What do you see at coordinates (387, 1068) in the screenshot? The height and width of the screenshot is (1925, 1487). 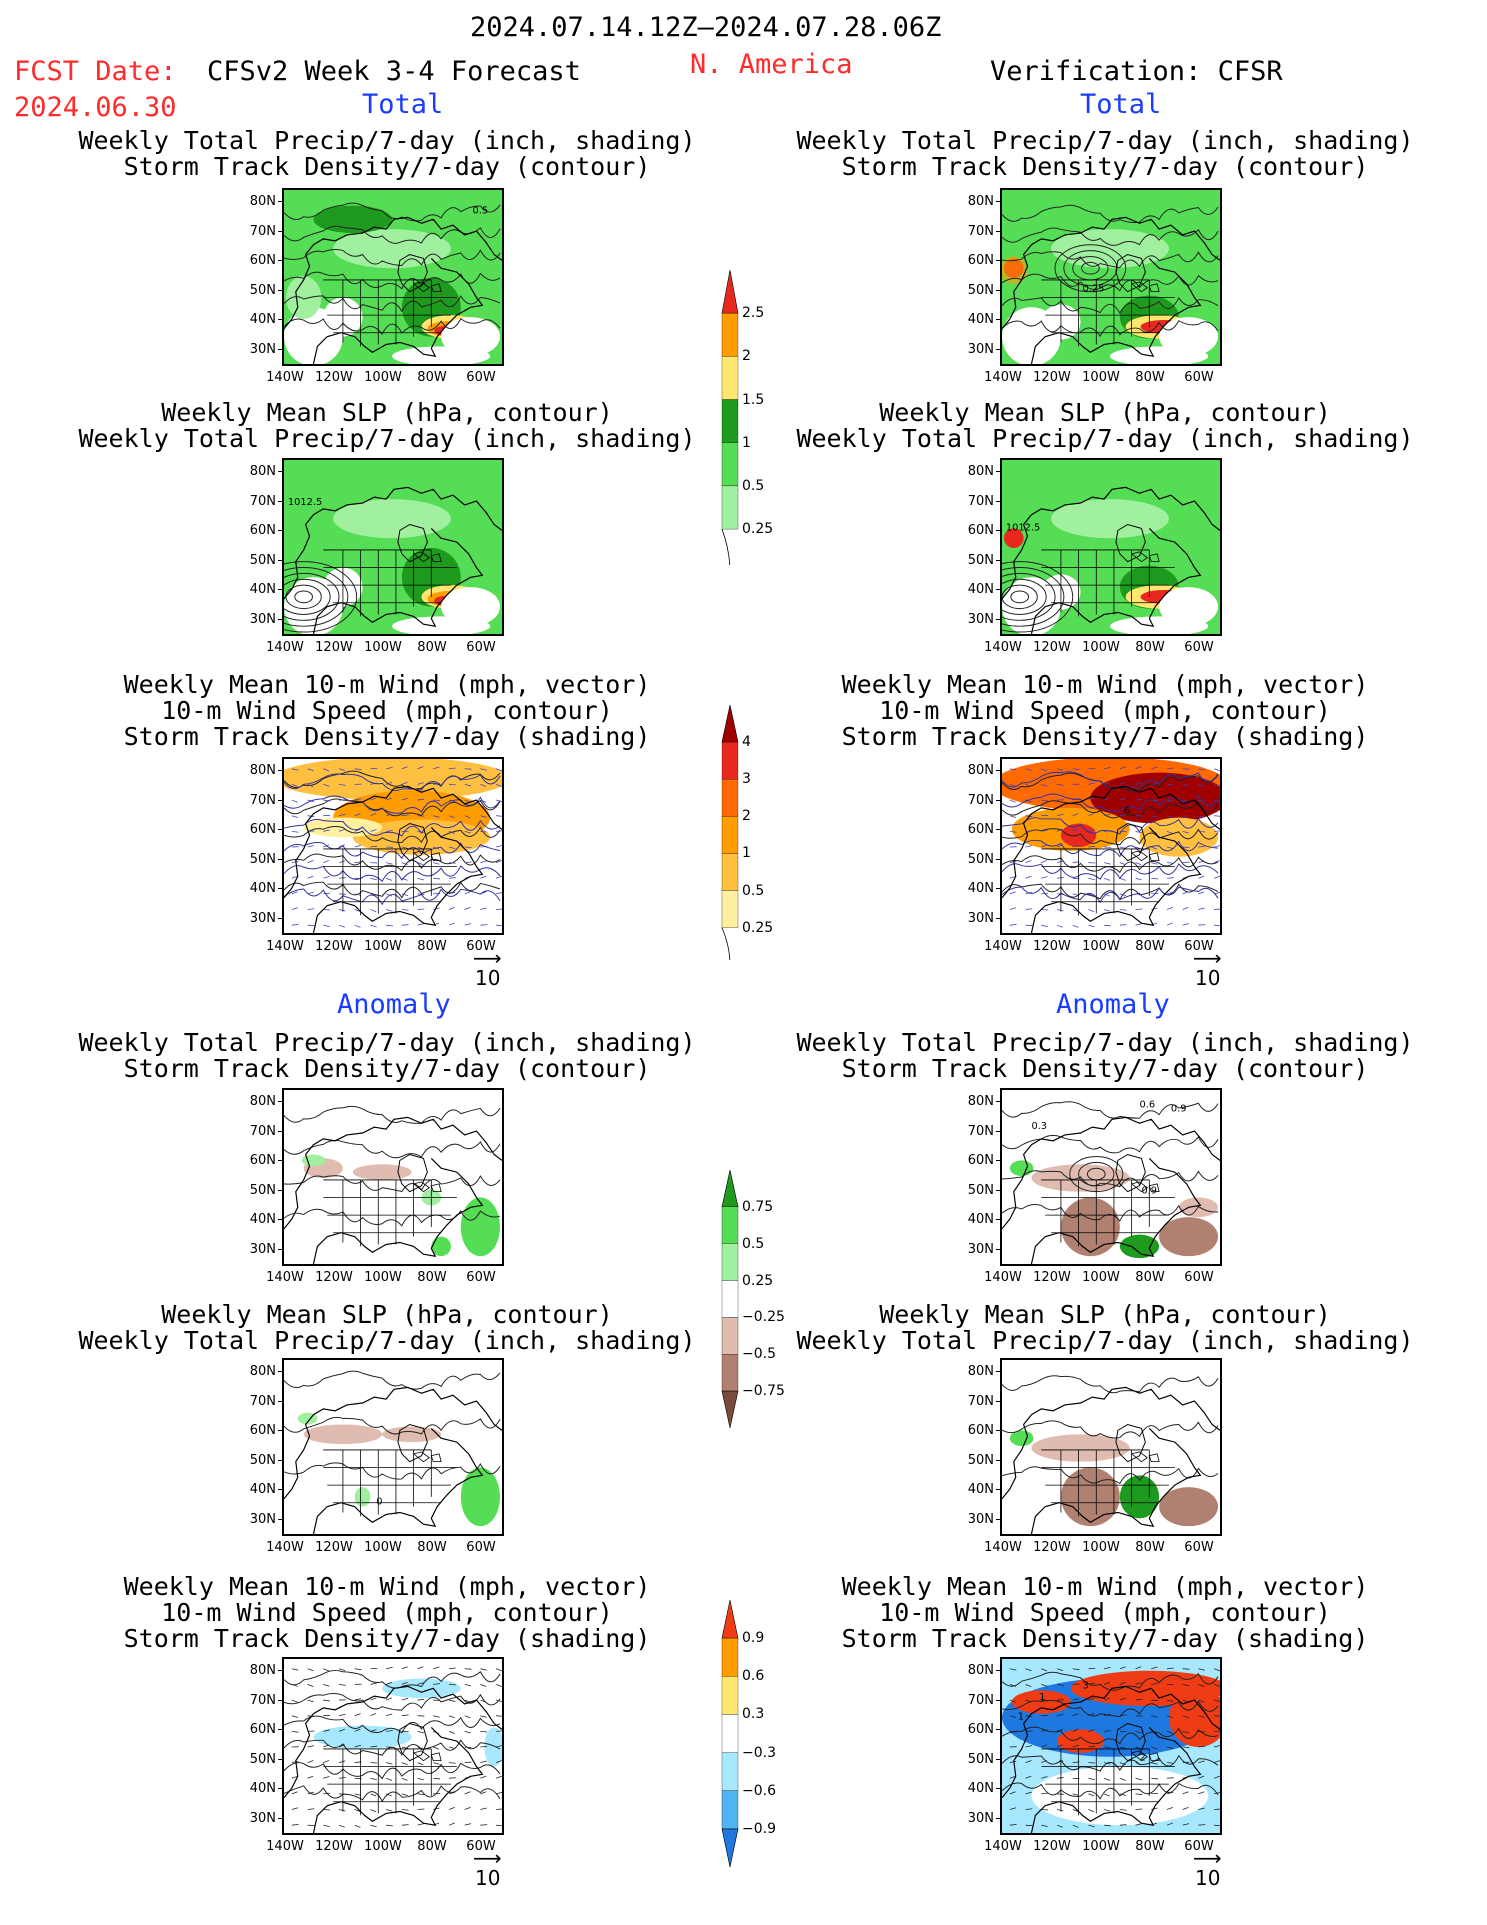 I see `panel-title-3-0-1: Storm Track Density/7-day (contour)` at bounding box center [387, 1068].